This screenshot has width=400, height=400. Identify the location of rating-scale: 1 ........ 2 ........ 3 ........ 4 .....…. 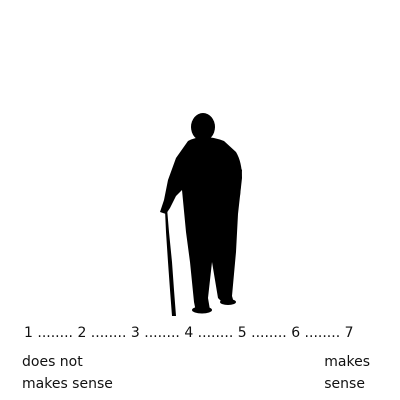
(189, 333).